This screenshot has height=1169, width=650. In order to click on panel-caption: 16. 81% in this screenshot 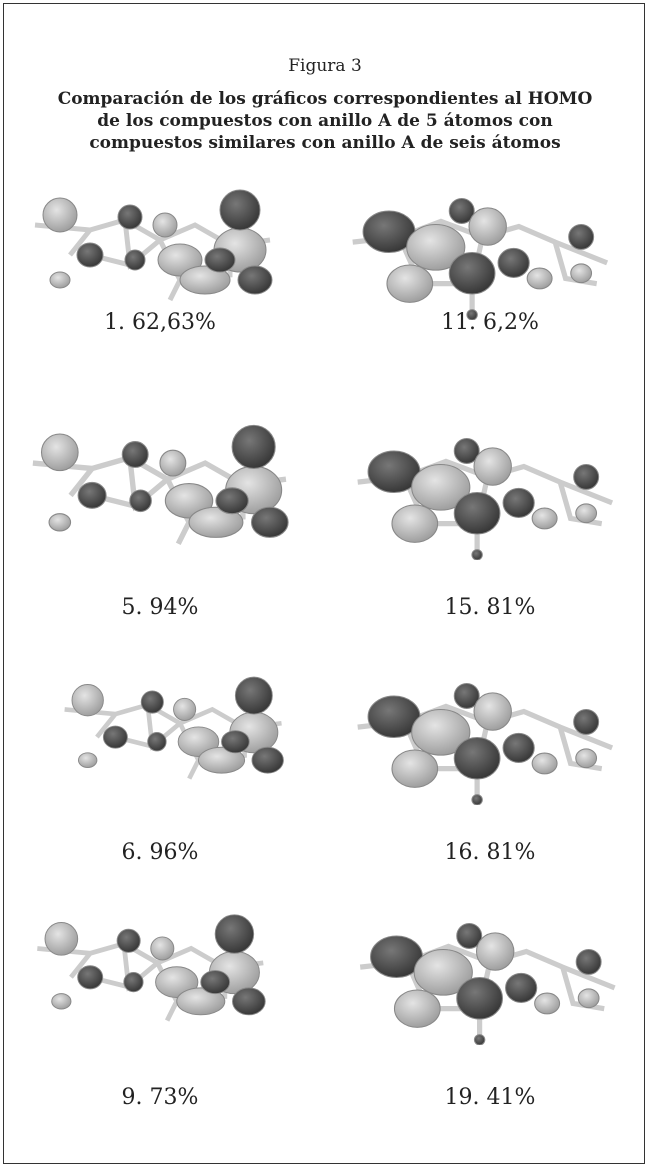, I will do `click(490, 852)`.